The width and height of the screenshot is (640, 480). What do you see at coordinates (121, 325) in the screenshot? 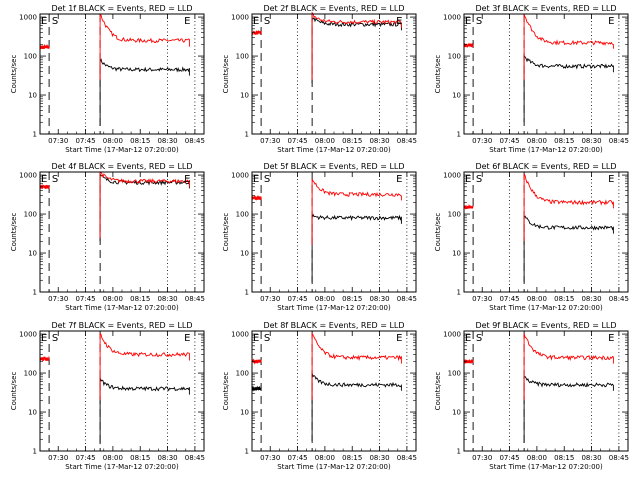
I see `chart-title: Det 7f BLACK = Events, RED = LLD` at bounding box center [121, 325].